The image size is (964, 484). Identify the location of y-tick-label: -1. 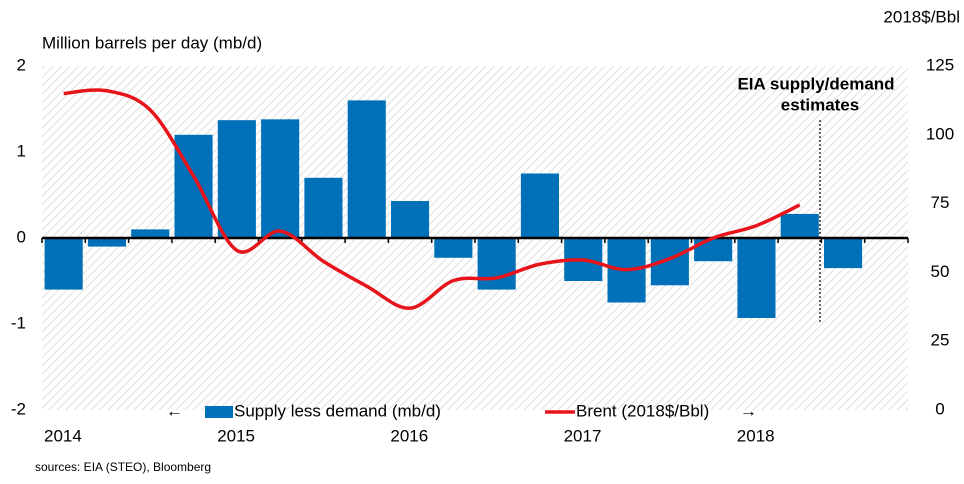
(18, 322).